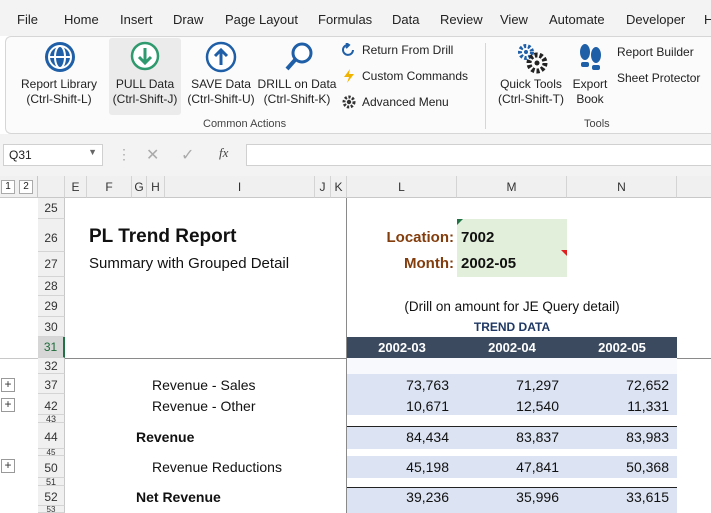 The width and height of the screenshot is (711, 513). Describe the element at coordinates (512, 487) in the screenshot. I see `net-revenue-total-border` at that location.